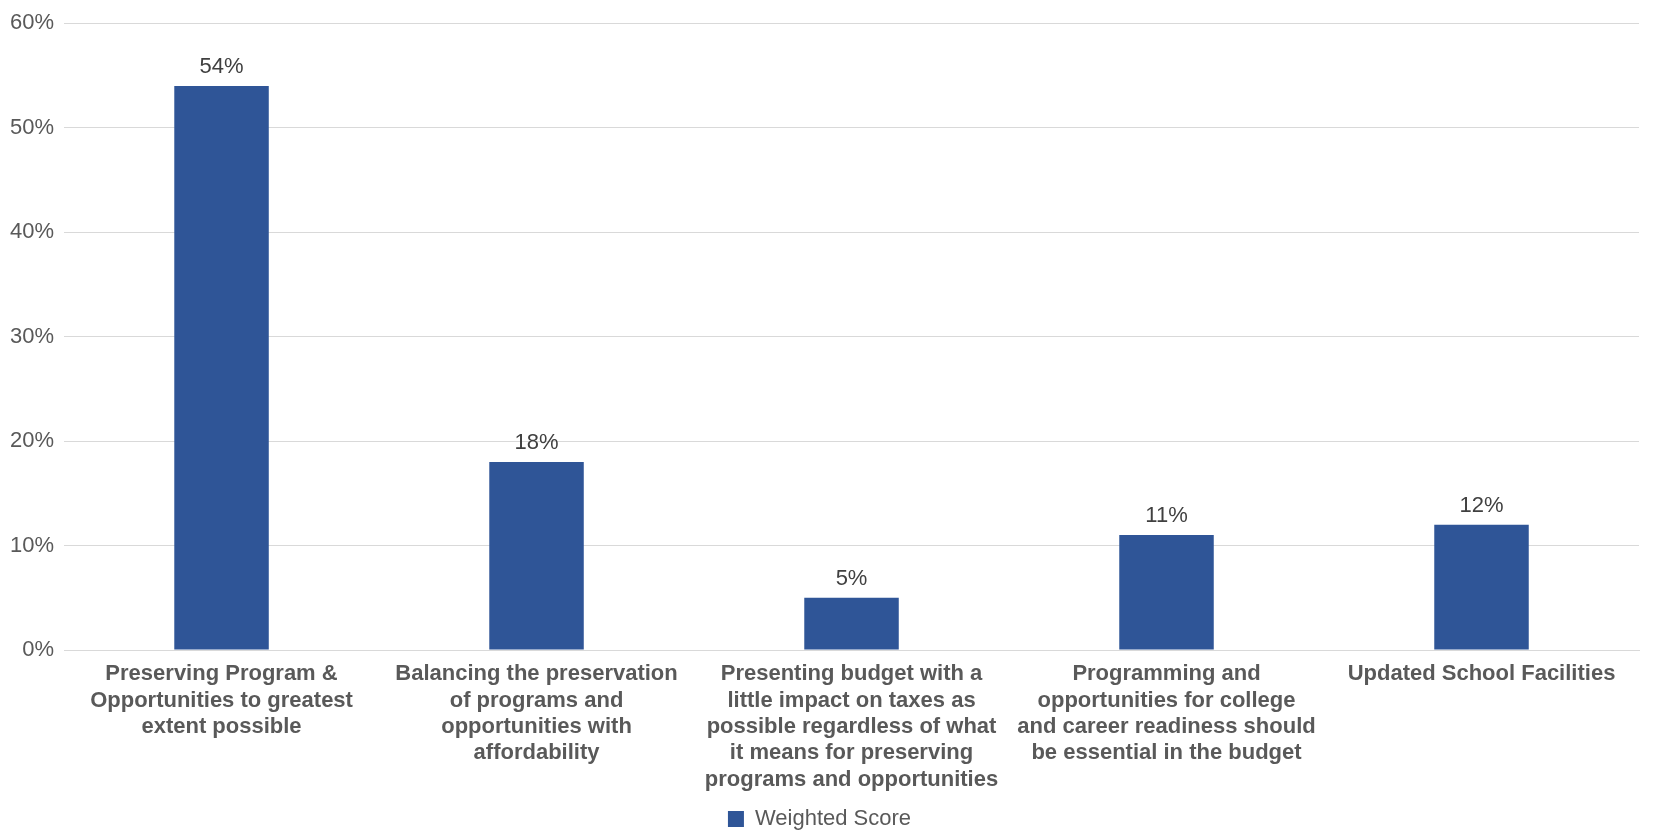 The image size is (1659, 840). What do you see at coordinates (833, 818) in the screenshot?
I see `legend-label: Weighted Score` at bounding box center [833, 818].